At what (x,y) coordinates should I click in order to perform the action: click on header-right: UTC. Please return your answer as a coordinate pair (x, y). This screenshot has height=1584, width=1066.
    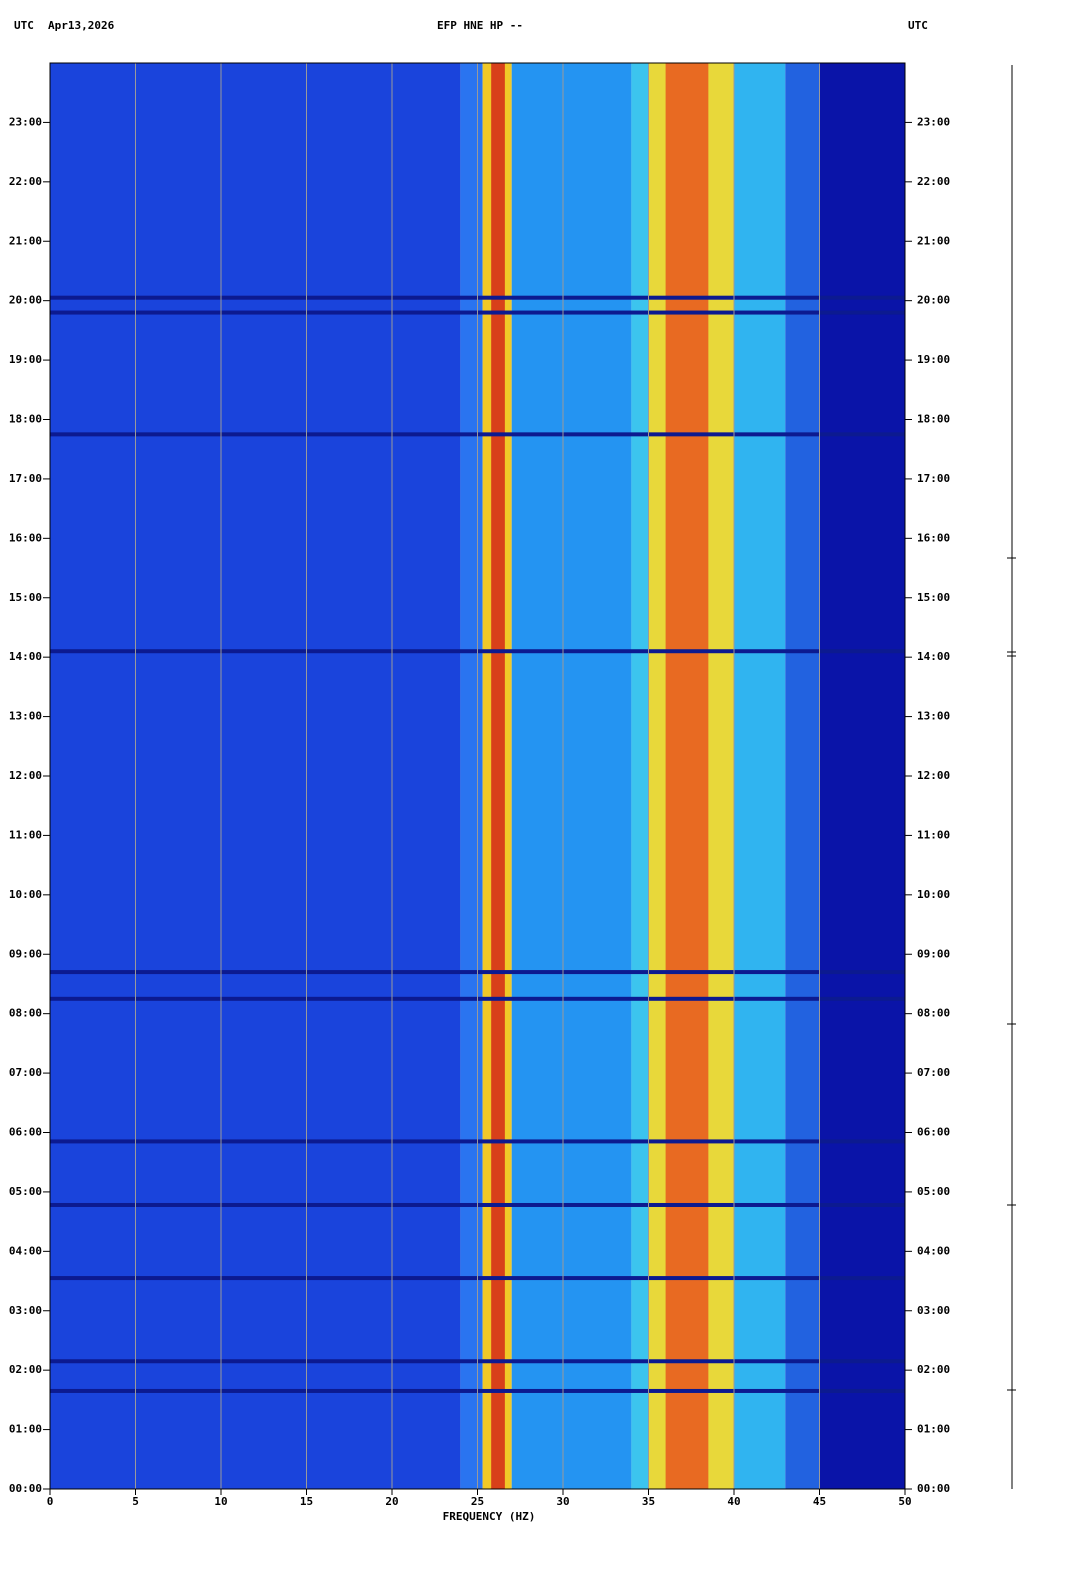
    Looking at the image, I should click on (918, 25).